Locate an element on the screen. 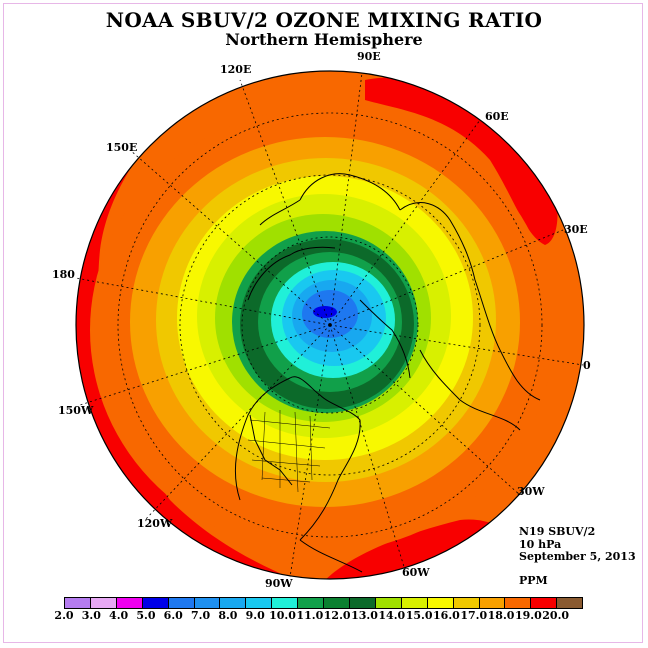 Image resolution: width=648 pixels, height=648 pixels. lon-label-120e: 120E is located at coordinates (236, 69).